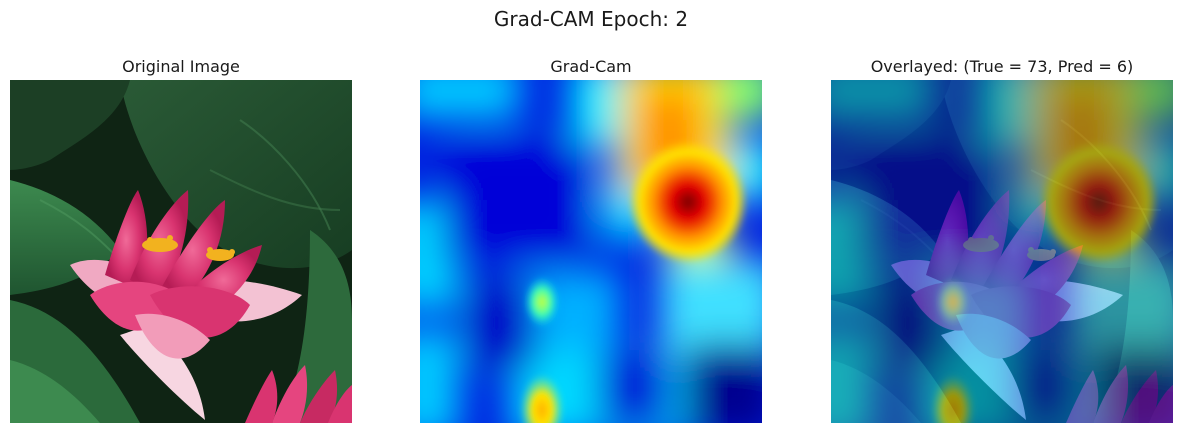 This screenshot has height=433, width=1182. I want to click on panel-title-original: Original Image, so click(181, 66).